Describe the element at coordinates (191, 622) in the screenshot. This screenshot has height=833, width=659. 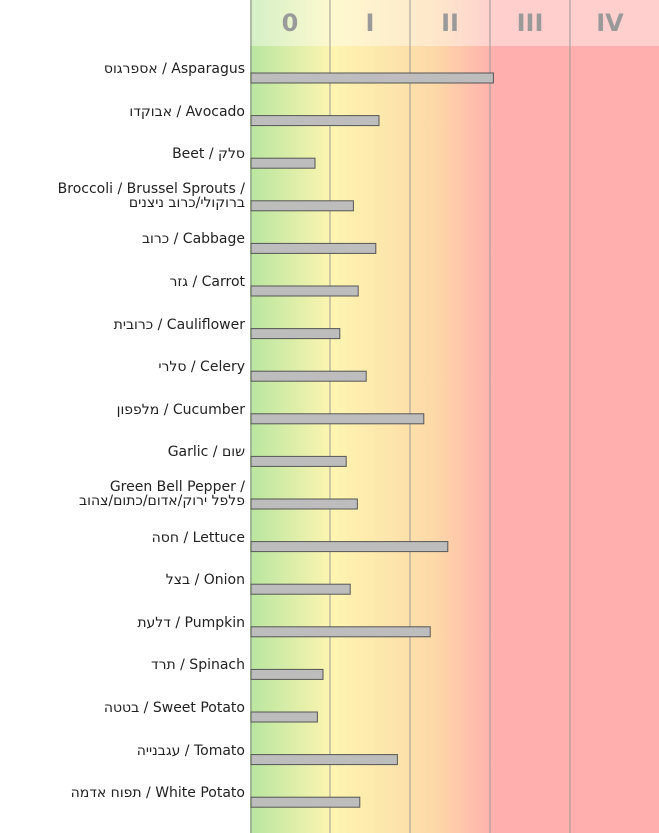
I see `category-label: דלעת / Pumpkin` at that location.